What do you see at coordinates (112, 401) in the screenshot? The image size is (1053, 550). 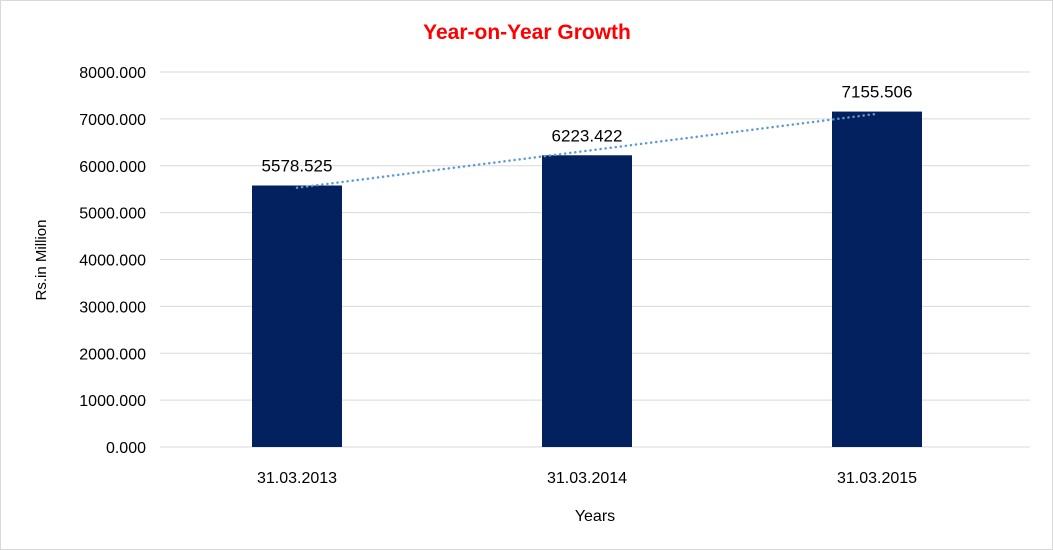 I see `y-tick-label: 1000.000` at bounding box center [112, 401].